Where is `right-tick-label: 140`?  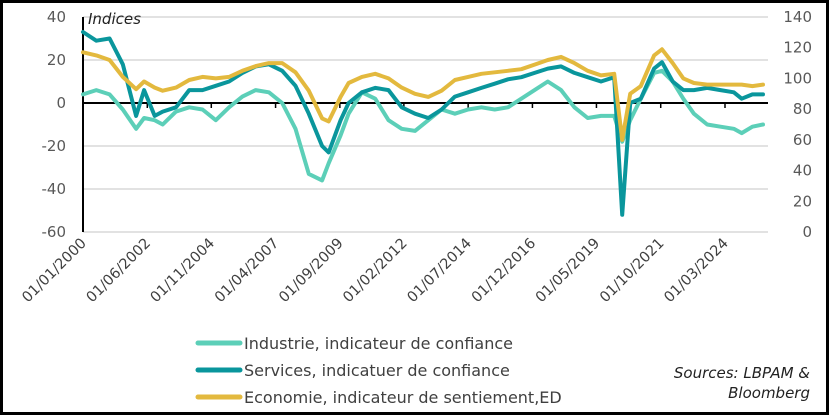 right-tick-label: 140 is located at coordinates (797, 17).